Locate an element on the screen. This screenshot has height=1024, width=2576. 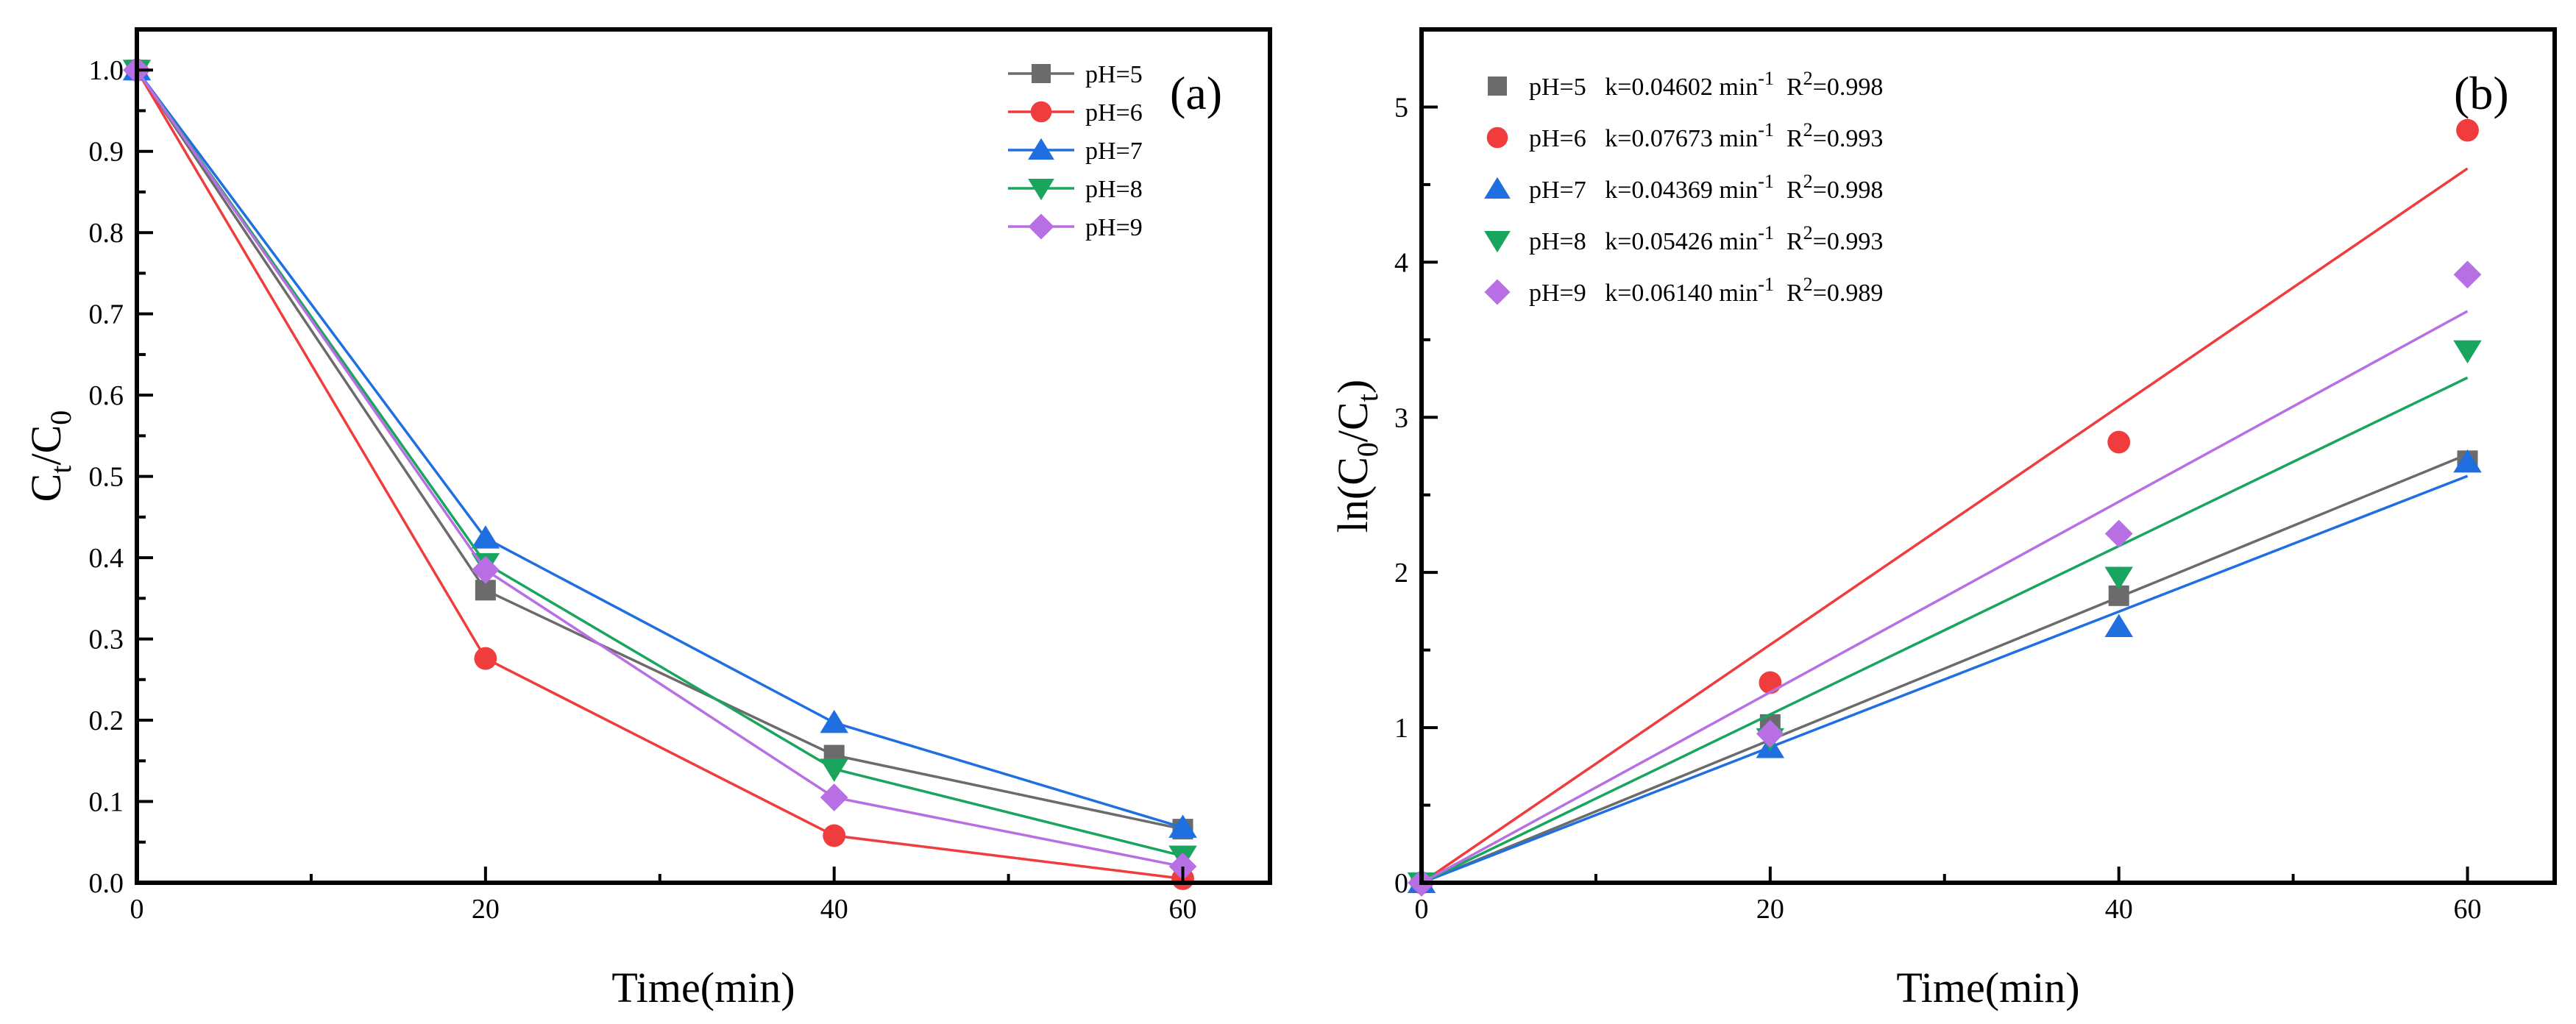
chart-a-legend-marker-ph9 is located at coordinates (1041, 226).